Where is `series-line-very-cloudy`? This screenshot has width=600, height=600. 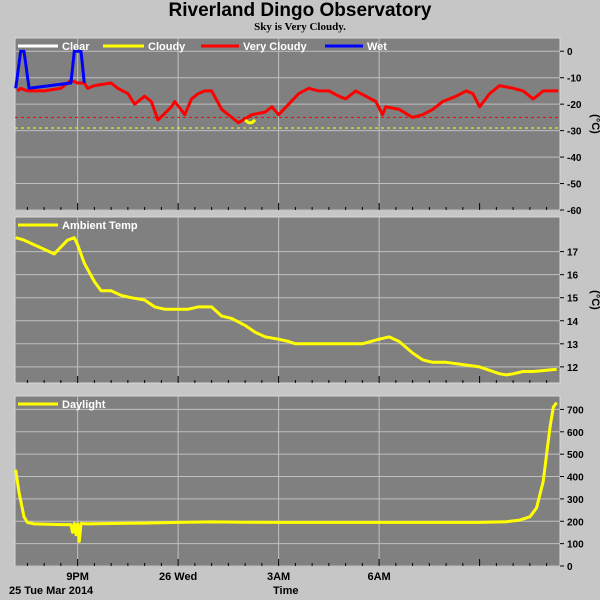 series-line-very-cloudy is located at coordinates (287, 101).